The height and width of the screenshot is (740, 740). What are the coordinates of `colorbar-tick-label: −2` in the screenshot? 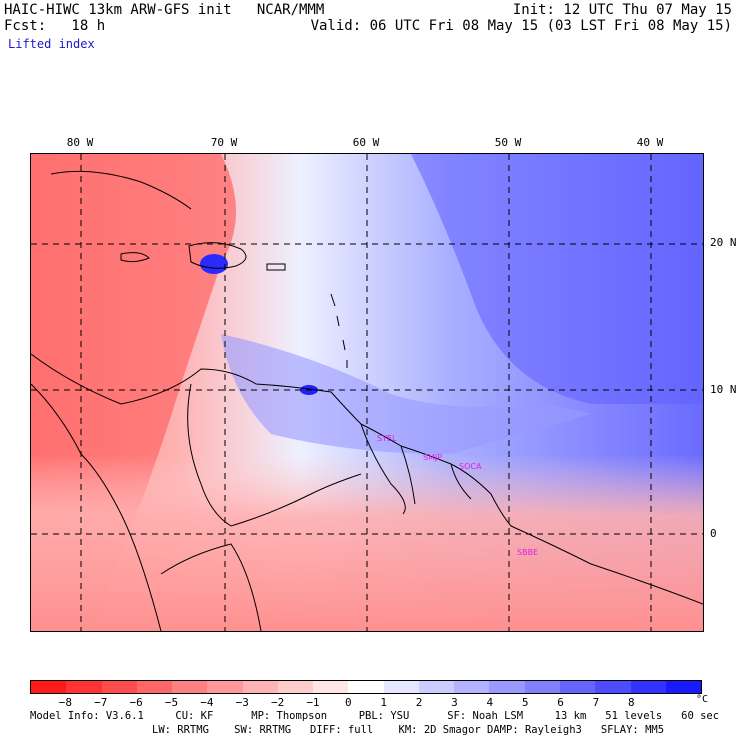 It's located at (277, 702).